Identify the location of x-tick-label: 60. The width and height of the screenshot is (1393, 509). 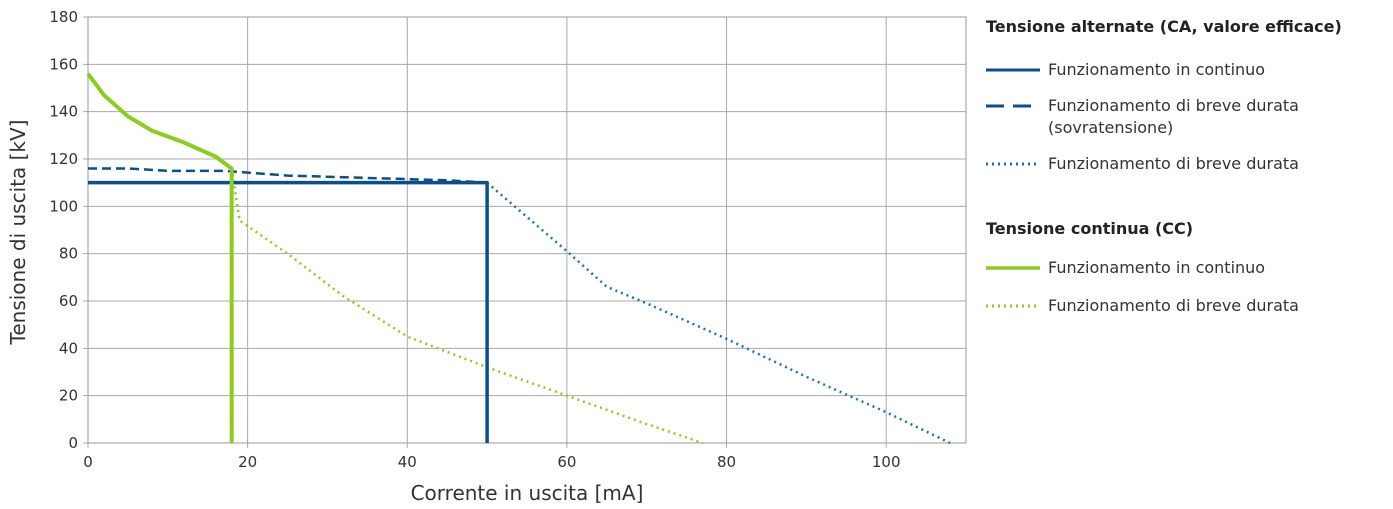
(566, 462).